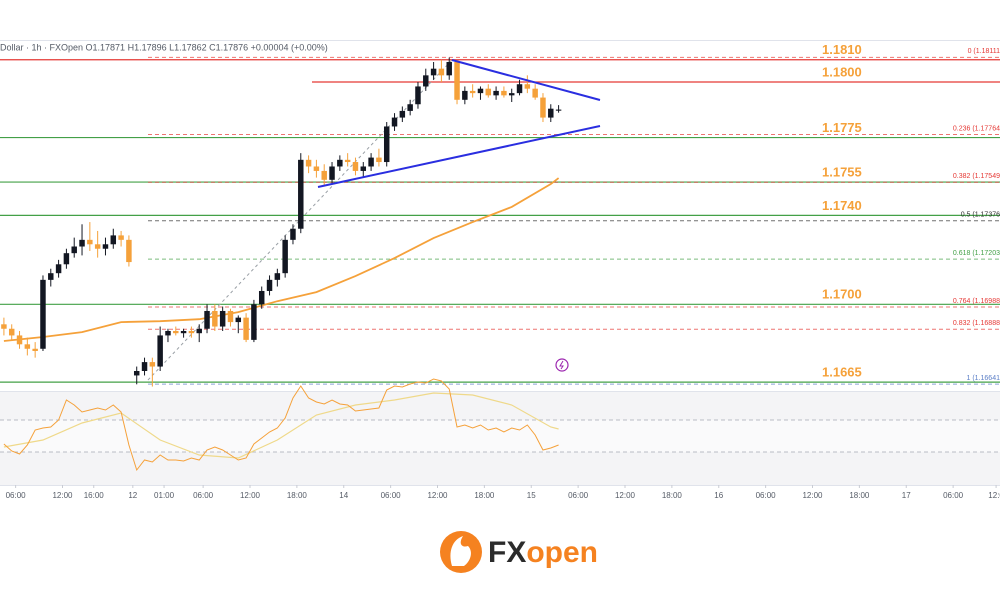 The height and width of the screenshot is (600, 1000). I want to click on level-label: 1.1800, so click(842, 71).